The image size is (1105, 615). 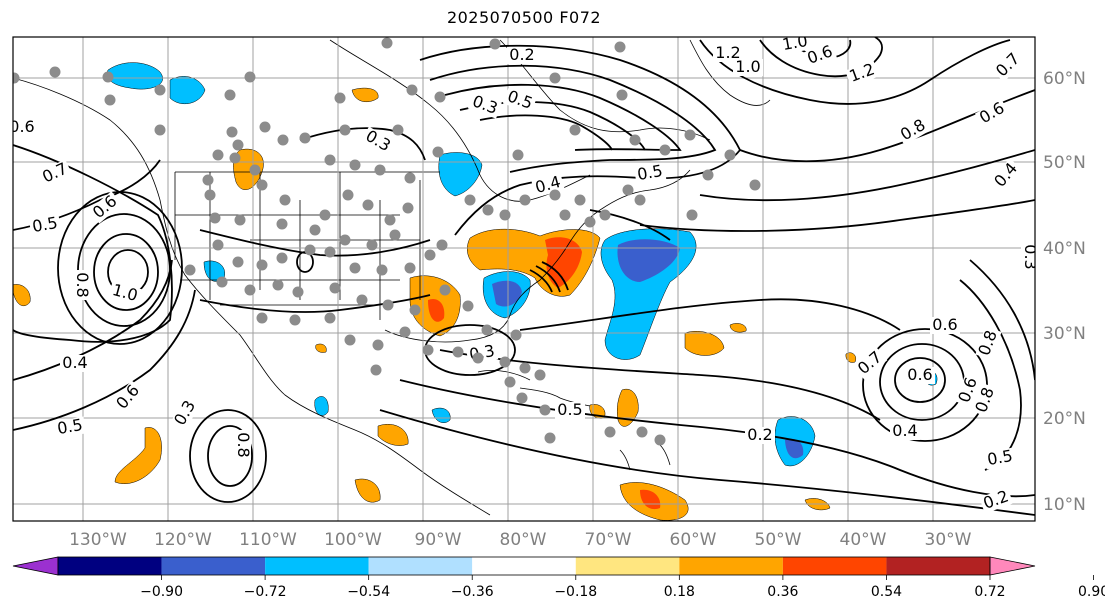 I want to click on contour-label: 0.2, so click(x=521, y=54).